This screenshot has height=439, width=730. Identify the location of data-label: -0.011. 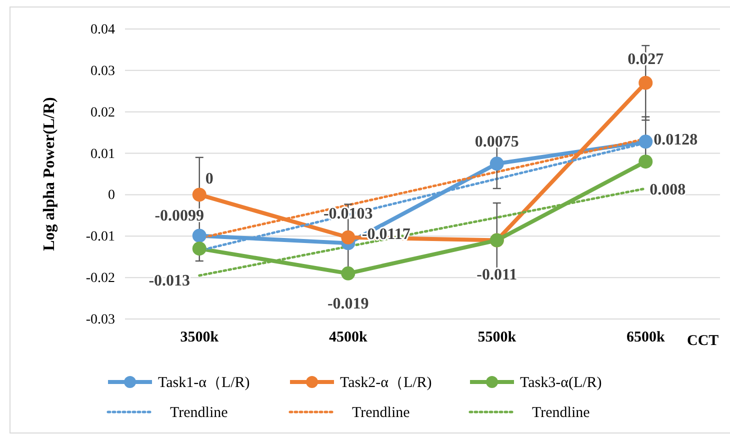
(497, 275).